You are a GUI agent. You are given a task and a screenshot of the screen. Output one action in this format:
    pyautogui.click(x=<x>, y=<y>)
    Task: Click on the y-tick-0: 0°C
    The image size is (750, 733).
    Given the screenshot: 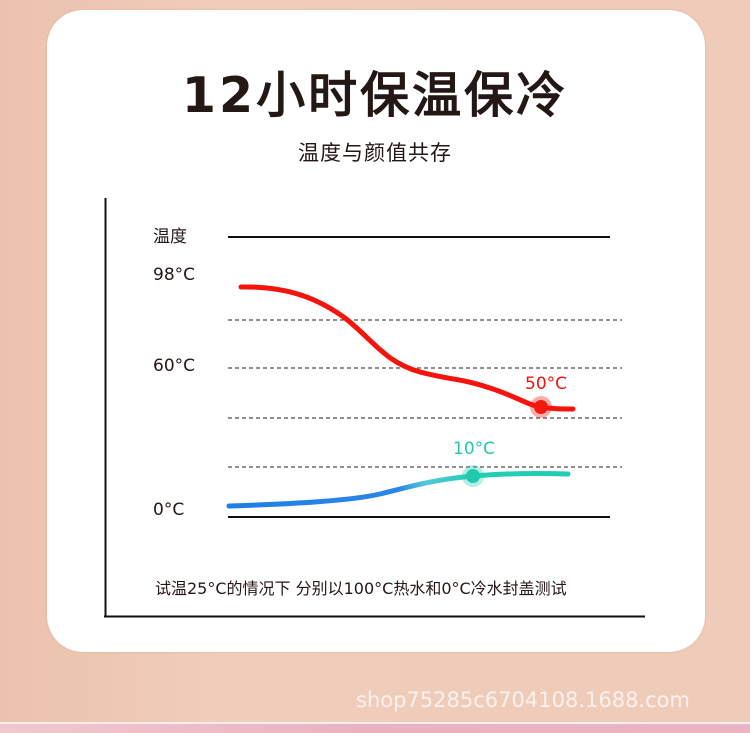 What is the action you would take?
    pyautogui.click(x=169, y=510)
    